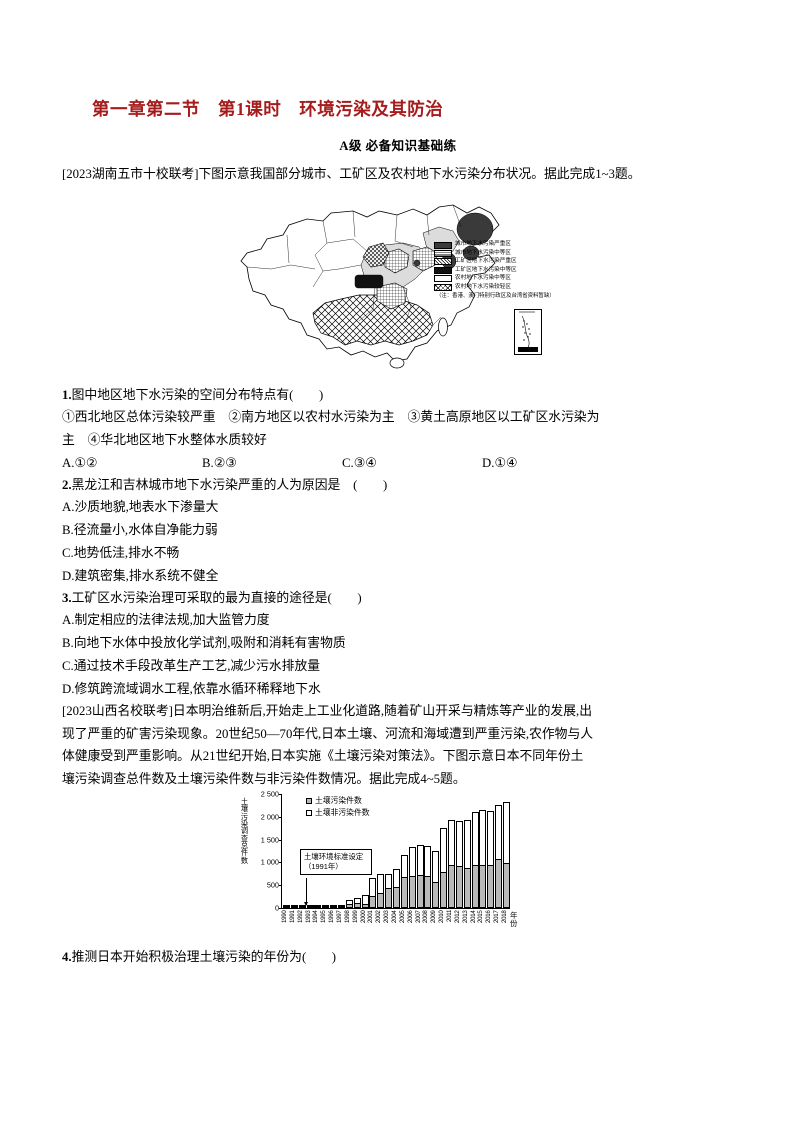  What do you see at coordinates (229, 485) in the screenshot?
I see `question-2-text: 黑龙江和吉林城市地下水污染严重的人为原因是 ( )` at bounding box center [229, 485].